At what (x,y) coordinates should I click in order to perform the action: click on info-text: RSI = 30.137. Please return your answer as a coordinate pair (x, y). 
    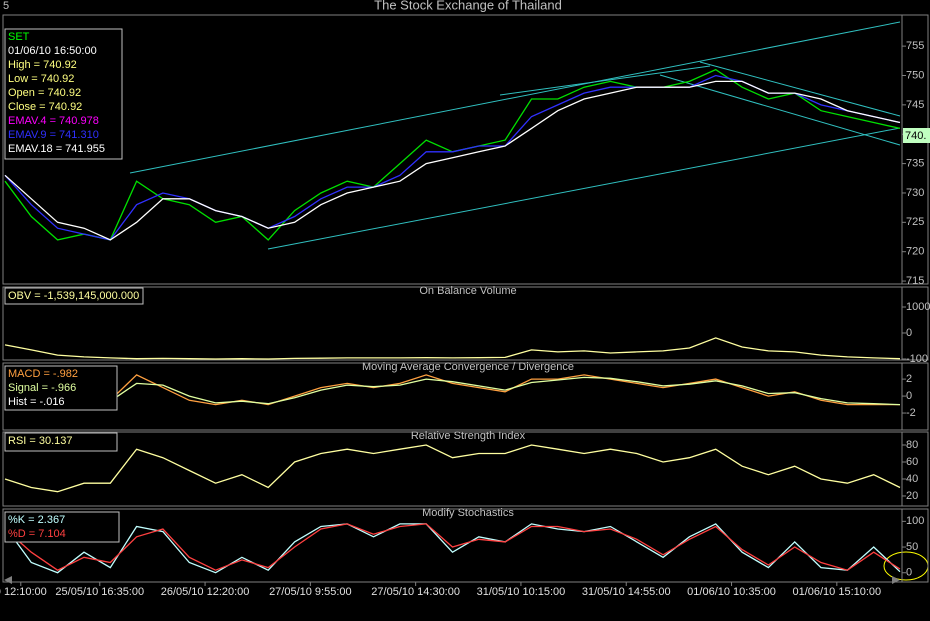
    Looking at the image, I should click on (40, 441).